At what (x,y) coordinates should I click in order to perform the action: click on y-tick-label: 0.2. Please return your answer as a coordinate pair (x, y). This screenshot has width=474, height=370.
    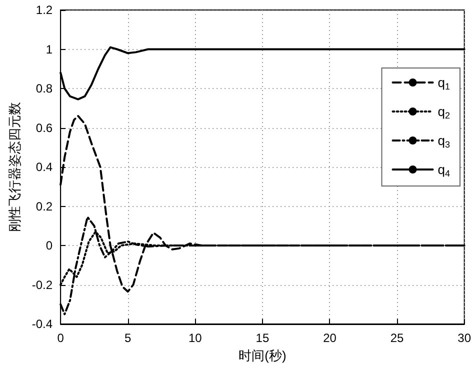
    Looking at the image, I should click on (44, 206).